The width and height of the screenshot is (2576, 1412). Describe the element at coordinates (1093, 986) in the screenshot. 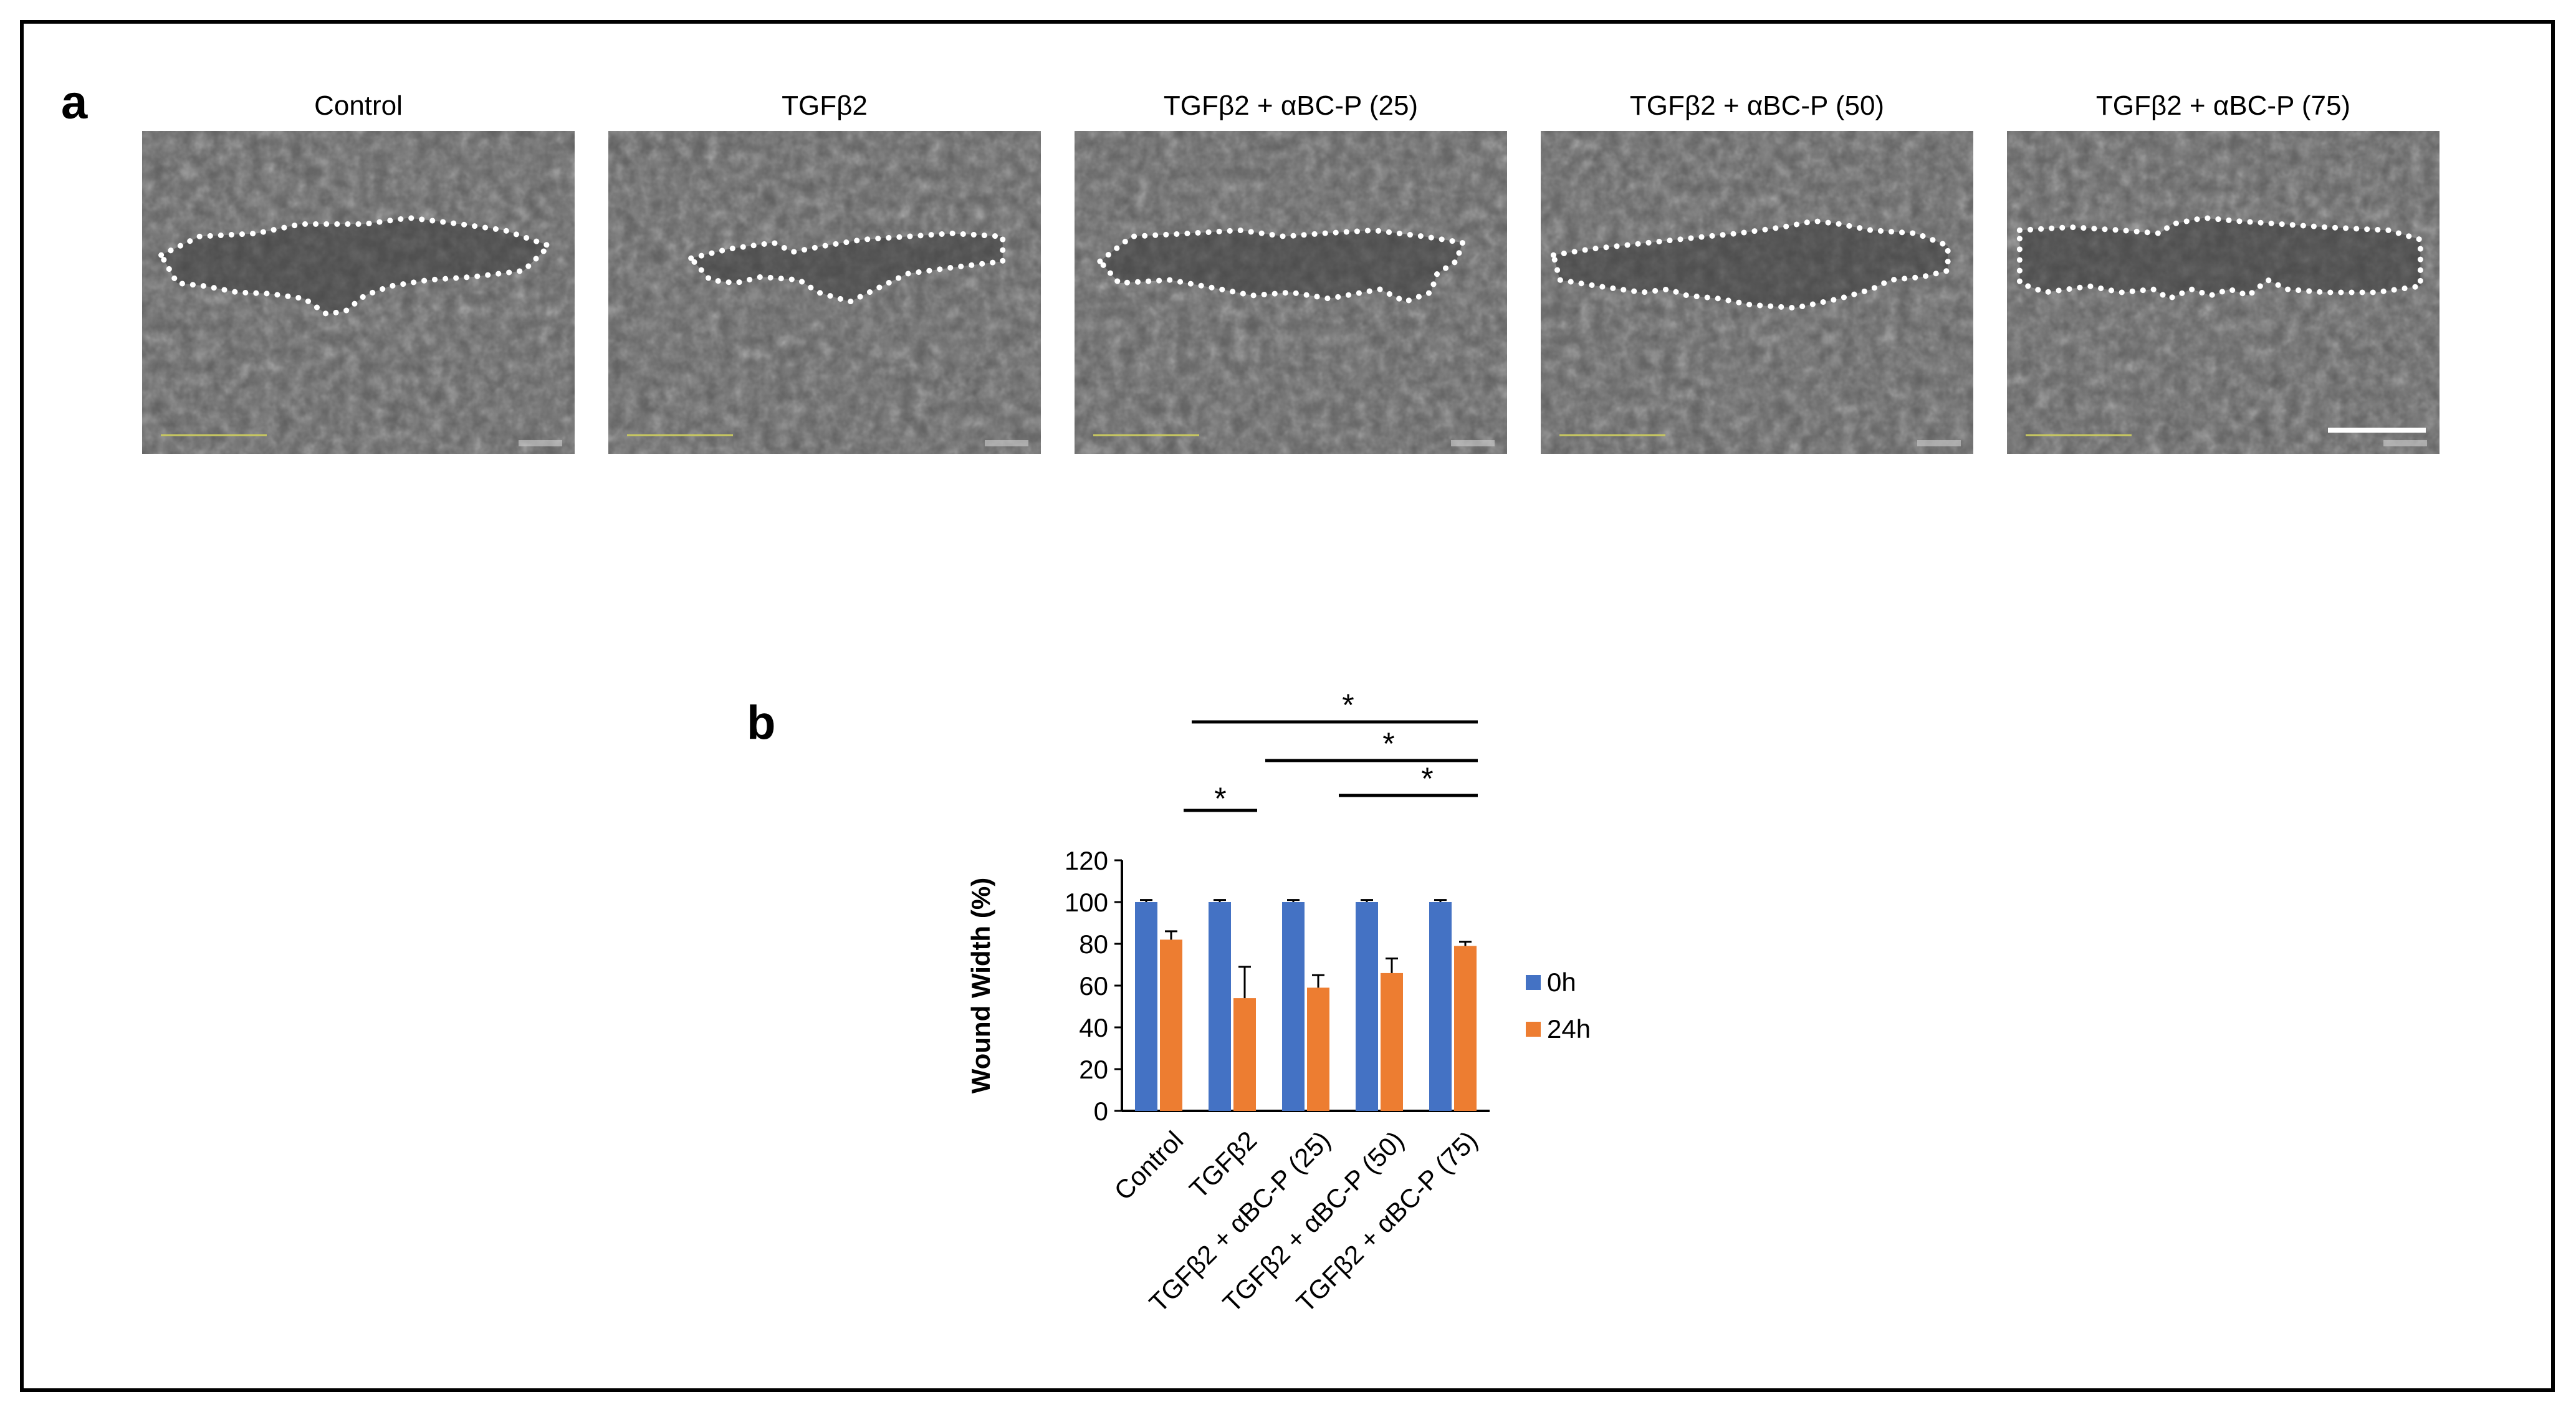

I see `y-tick-label: 60` at that location.